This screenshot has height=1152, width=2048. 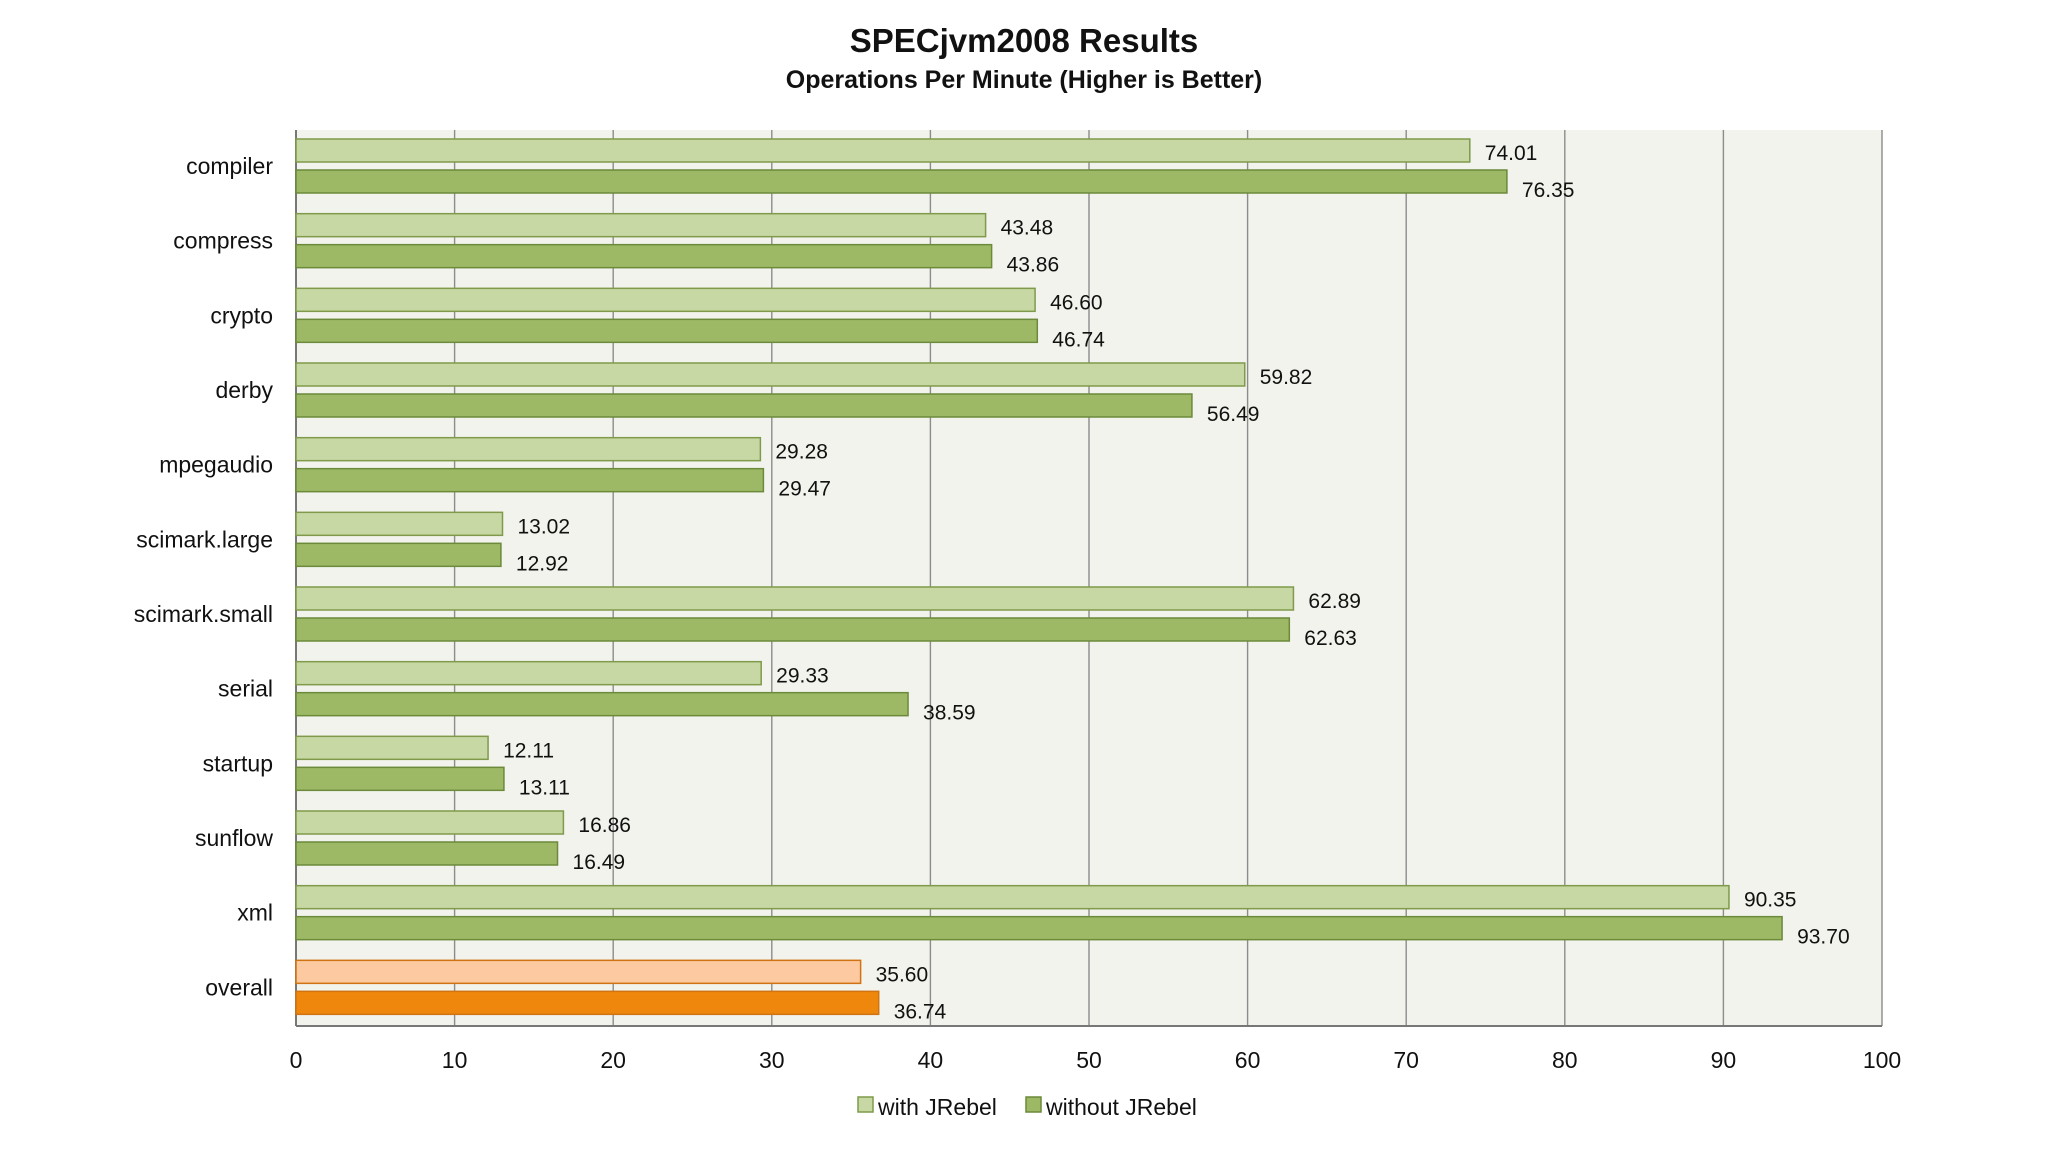 What do you see at coordinates (937, 1107) in the screenshot?
I see `legend-label-with-jrebel: with JRebel` at bounding box center [937, 1107].